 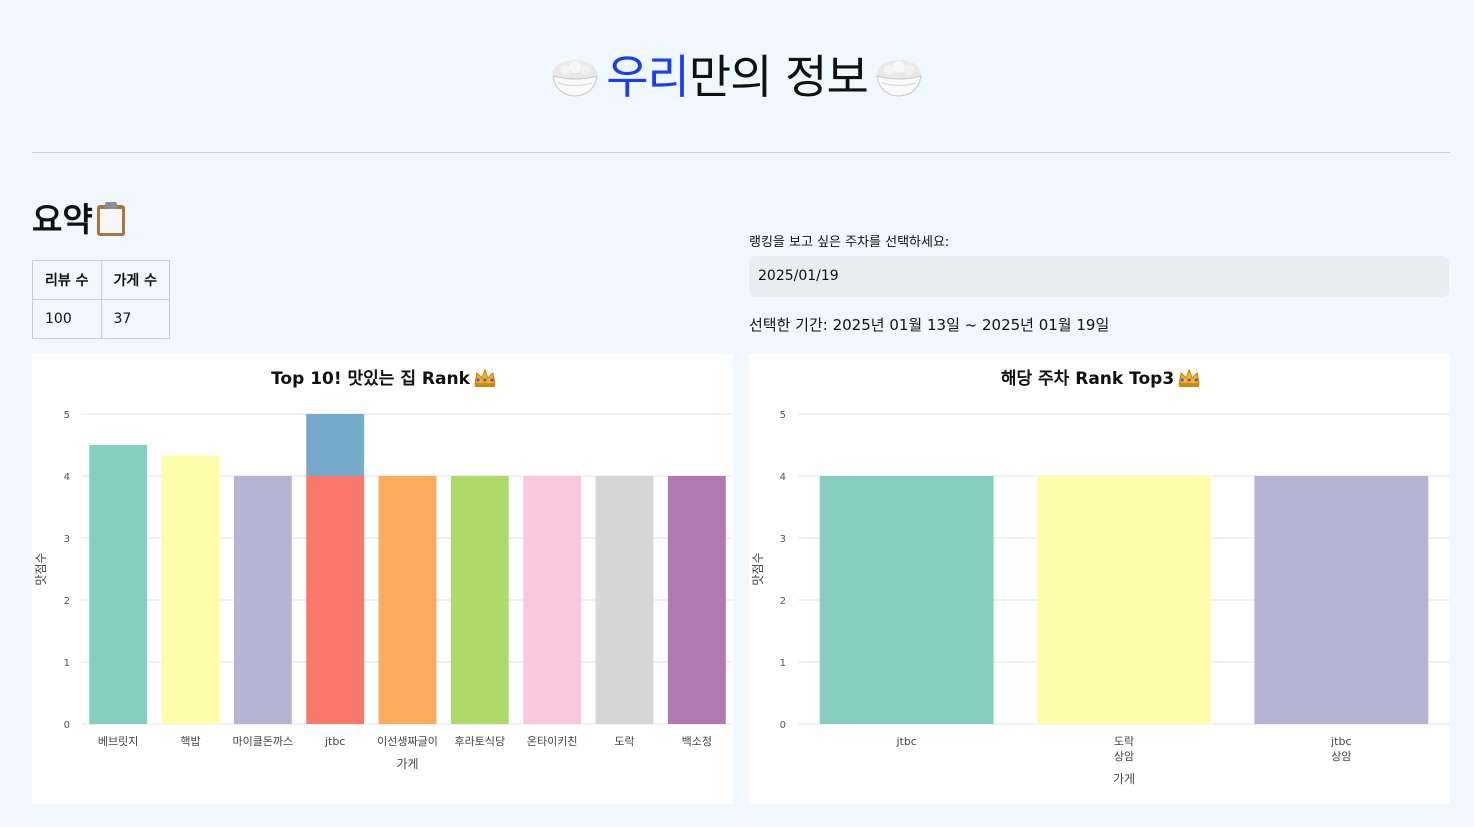 I want to click on summary-title-text: 요약, so click(x=62, y=219).